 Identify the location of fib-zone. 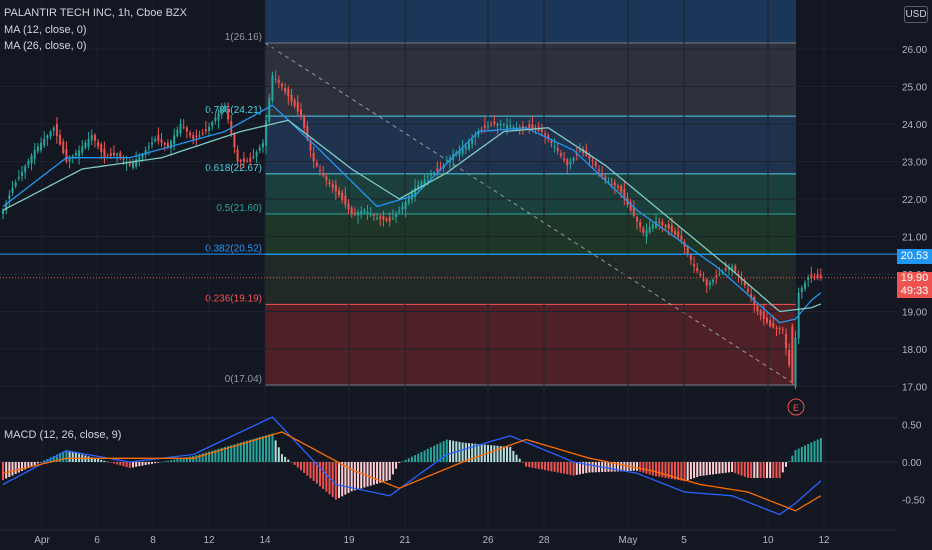
(530, 80).